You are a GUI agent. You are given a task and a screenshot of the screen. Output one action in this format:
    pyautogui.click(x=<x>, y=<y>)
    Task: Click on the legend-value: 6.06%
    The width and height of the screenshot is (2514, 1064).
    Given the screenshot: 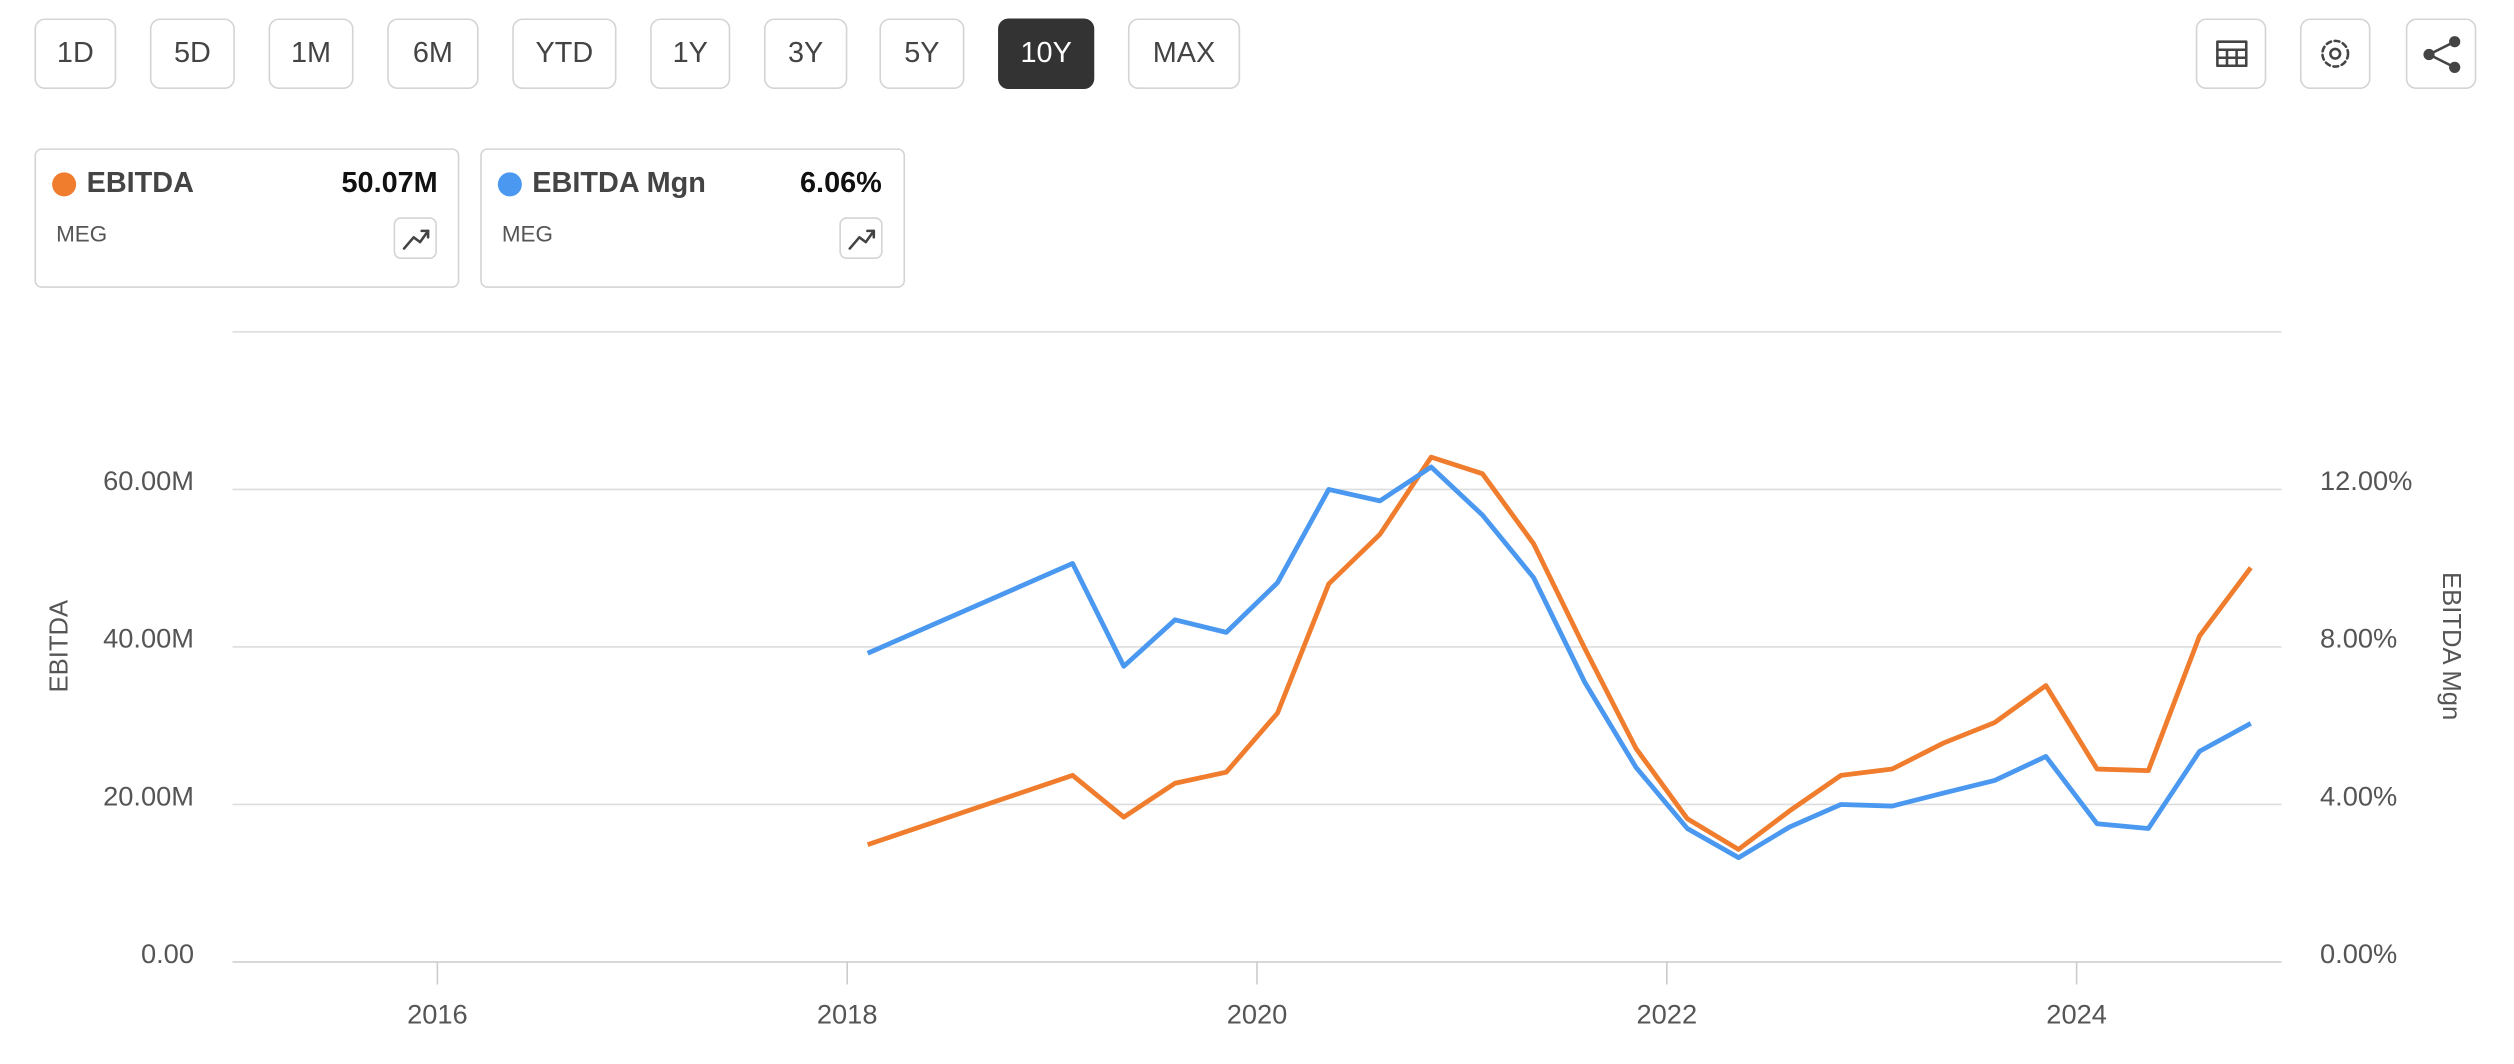 What is the action you would take?
    pyautogui.click(x=841, y=183)
    